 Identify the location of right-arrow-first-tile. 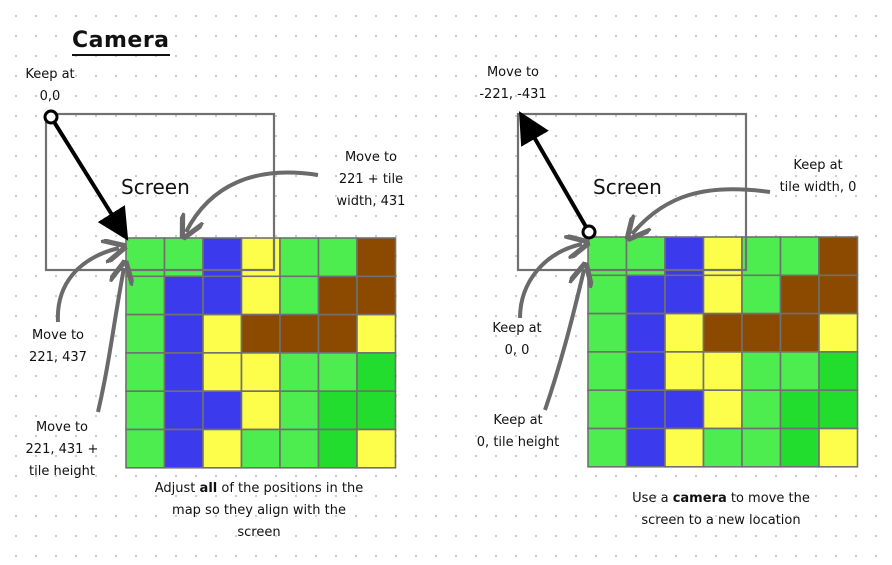
(550, 281).